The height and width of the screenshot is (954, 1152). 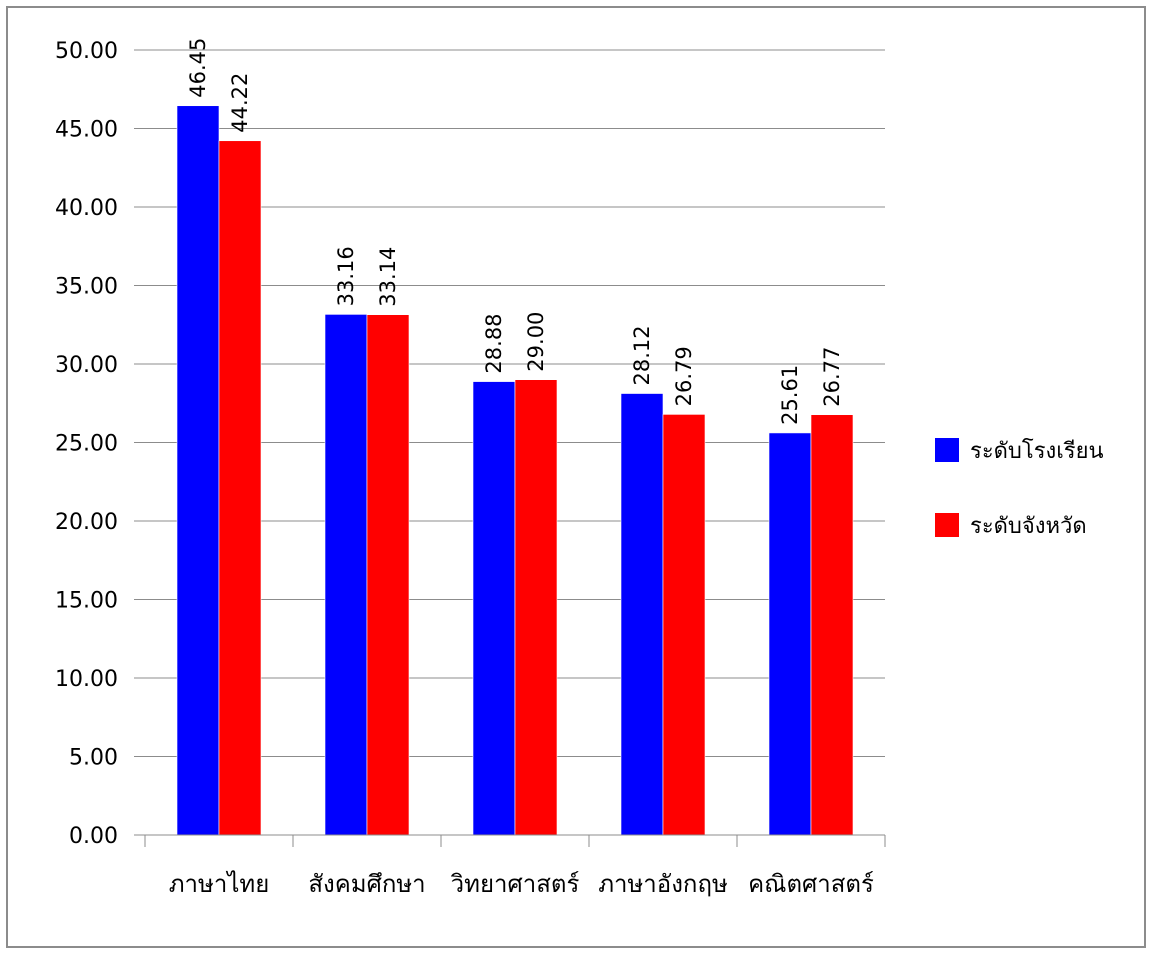 What do you see at coordinates (536, 342) in the screenshot?
I see `data-label: 29.00` at bounding box center [536, 342].